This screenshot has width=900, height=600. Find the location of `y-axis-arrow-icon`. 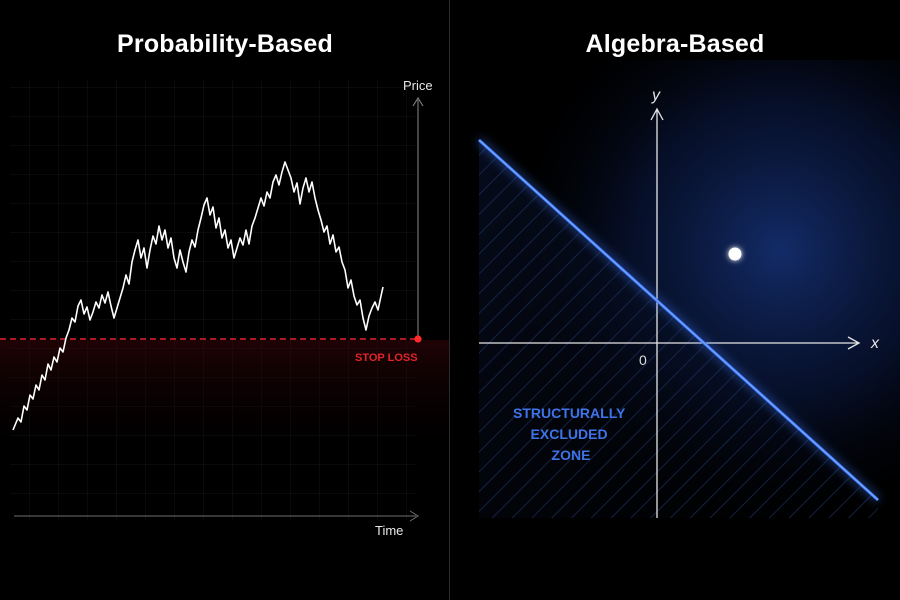

y-axis-arrow-icon is located at coordinates (657, 114).